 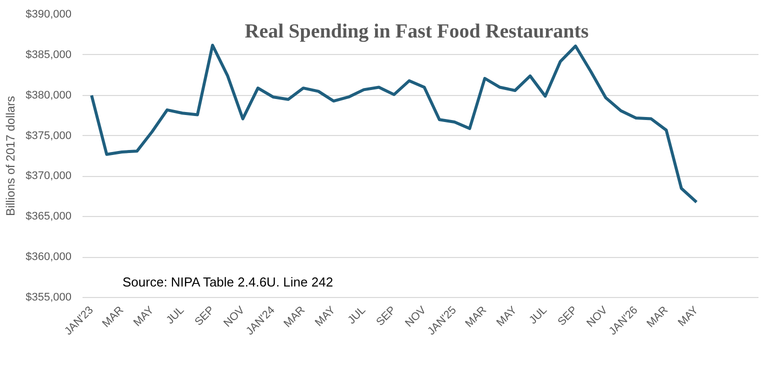 What do you see at coordinates (49, 298) in the screenshot?
I see `y-tick-label: $355,000` at bounding box center [49, 298].